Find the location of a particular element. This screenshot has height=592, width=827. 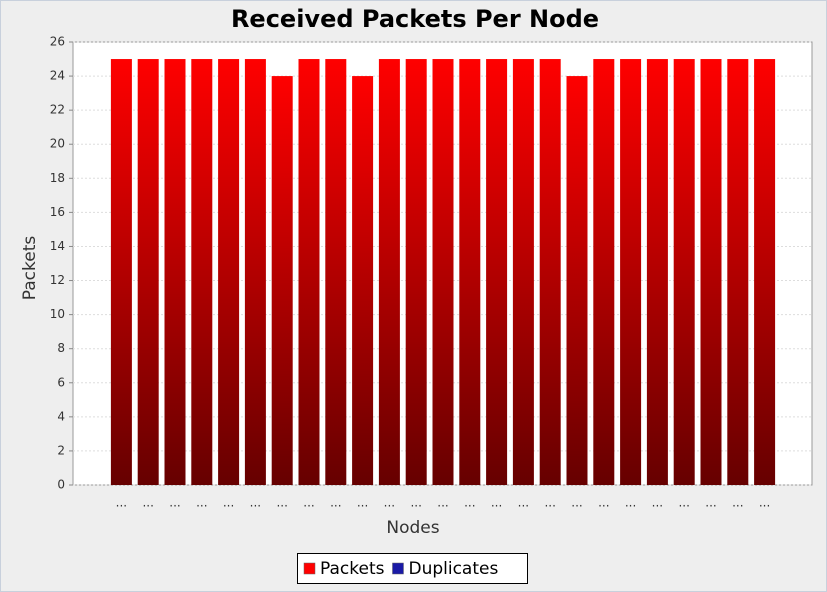

y-tick-label: 6 is located at coordinates (61, 382).